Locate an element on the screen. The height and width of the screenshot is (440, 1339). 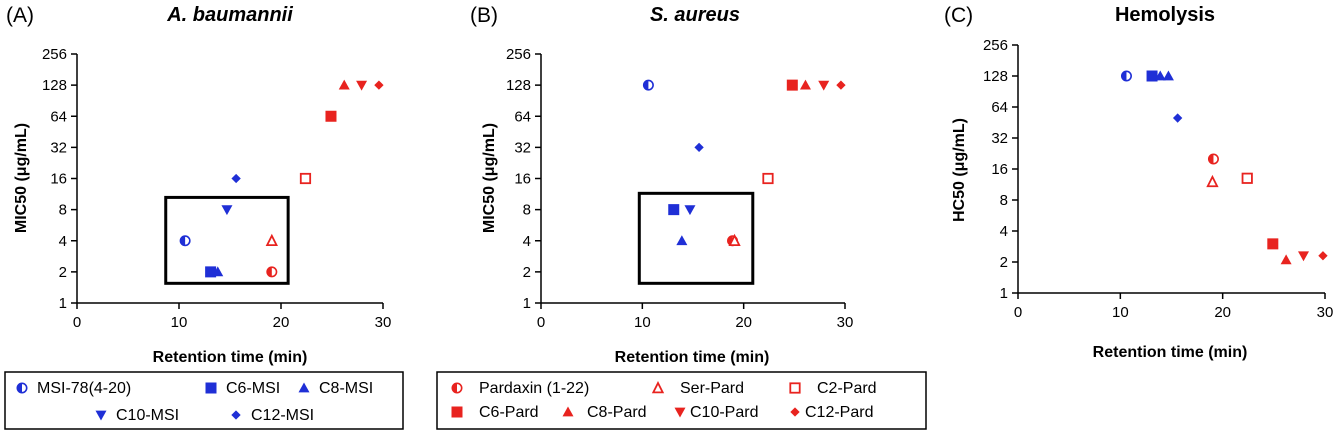
panel-c-point-c10-msi is located at coordinates (1168, 75).